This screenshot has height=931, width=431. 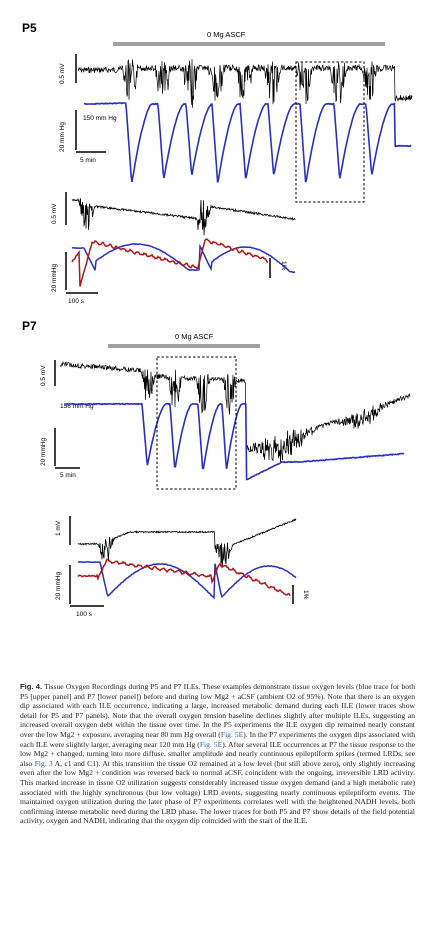 I want to click on detail-box-p5, so click(x=330, y=132).